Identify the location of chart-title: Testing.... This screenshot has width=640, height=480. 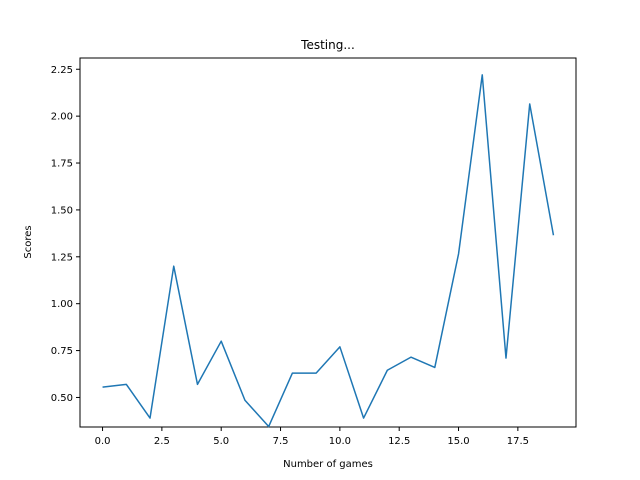
(327, 45).